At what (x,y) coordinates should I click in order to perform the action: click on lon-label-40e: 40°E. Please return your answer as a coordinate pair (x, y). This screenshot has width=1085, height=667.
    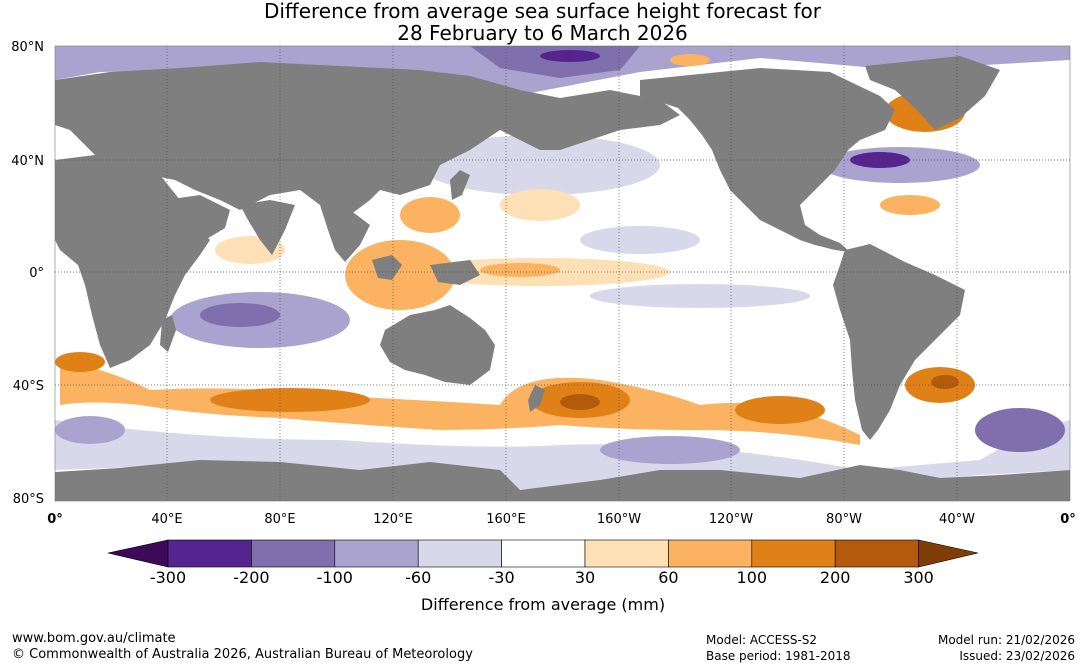
    Looking at the image, I should click on (166, 519).